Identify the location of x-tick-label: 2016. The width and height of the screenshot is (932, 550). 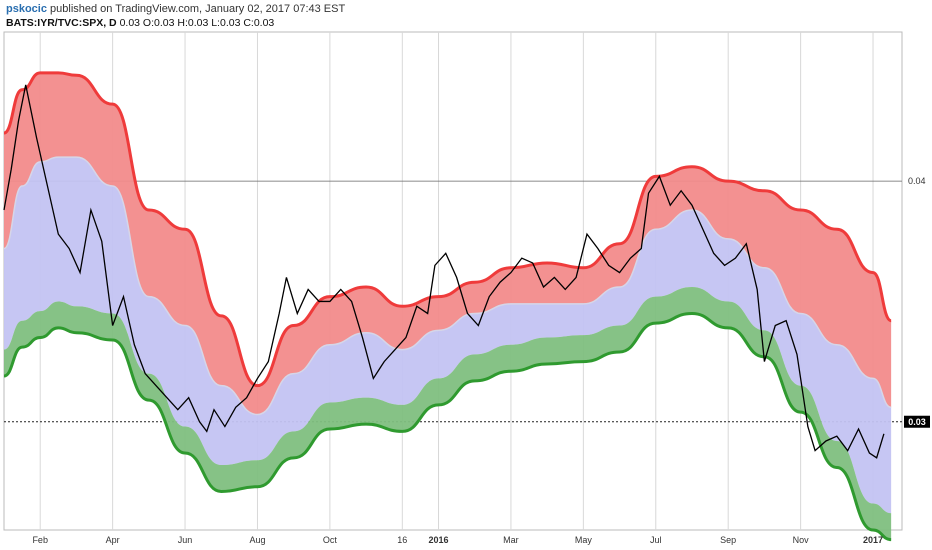
(439, 540).